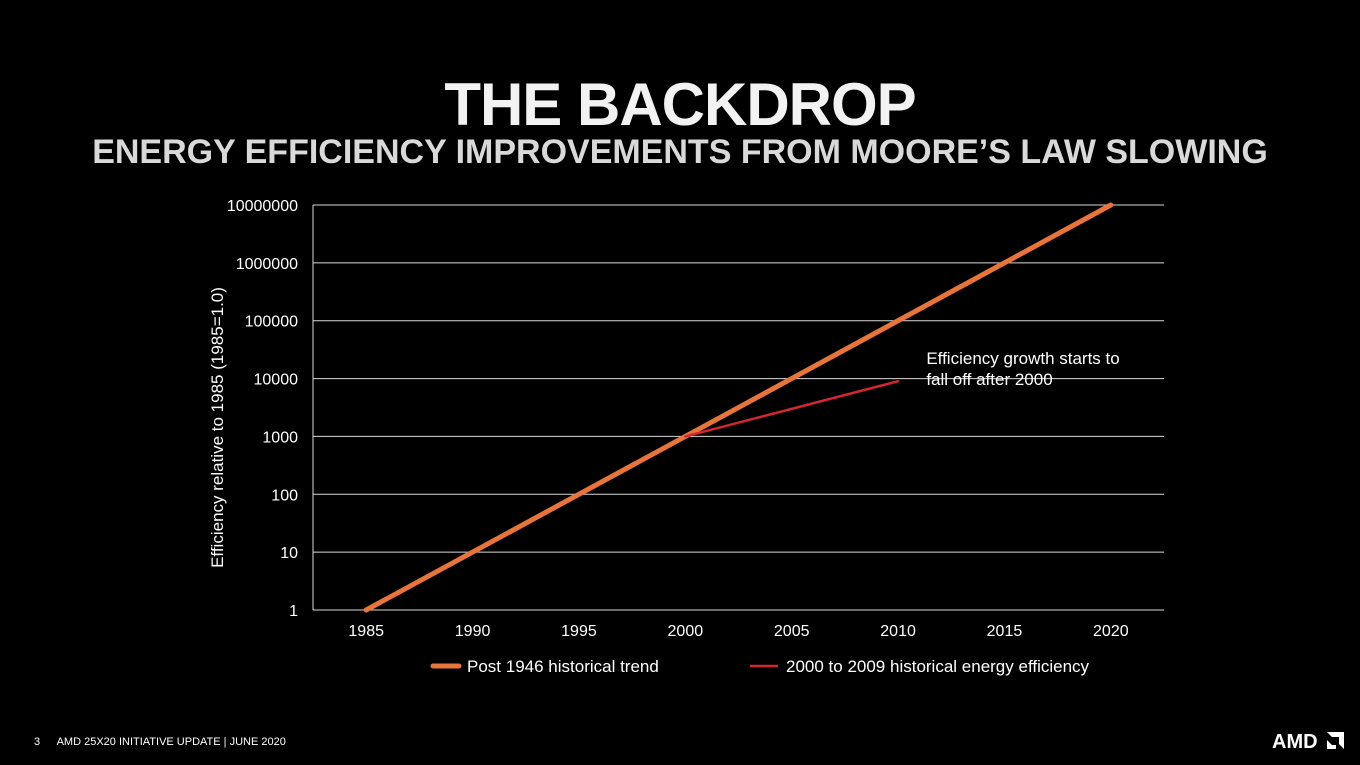  Describe the element at coordinates (171, 742) in the screenshot. I see `footer-text: AMD 25X20 INITIATIVE UPDATE | JUNE 2020` at that location.